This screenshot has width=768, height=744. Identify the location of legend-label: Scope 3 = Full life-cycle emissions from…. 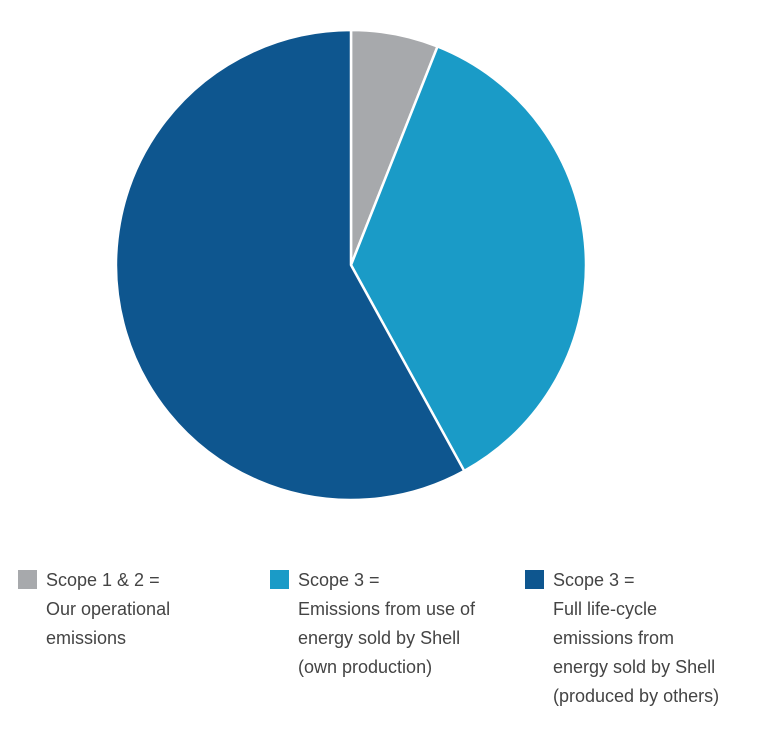
(636, 638).